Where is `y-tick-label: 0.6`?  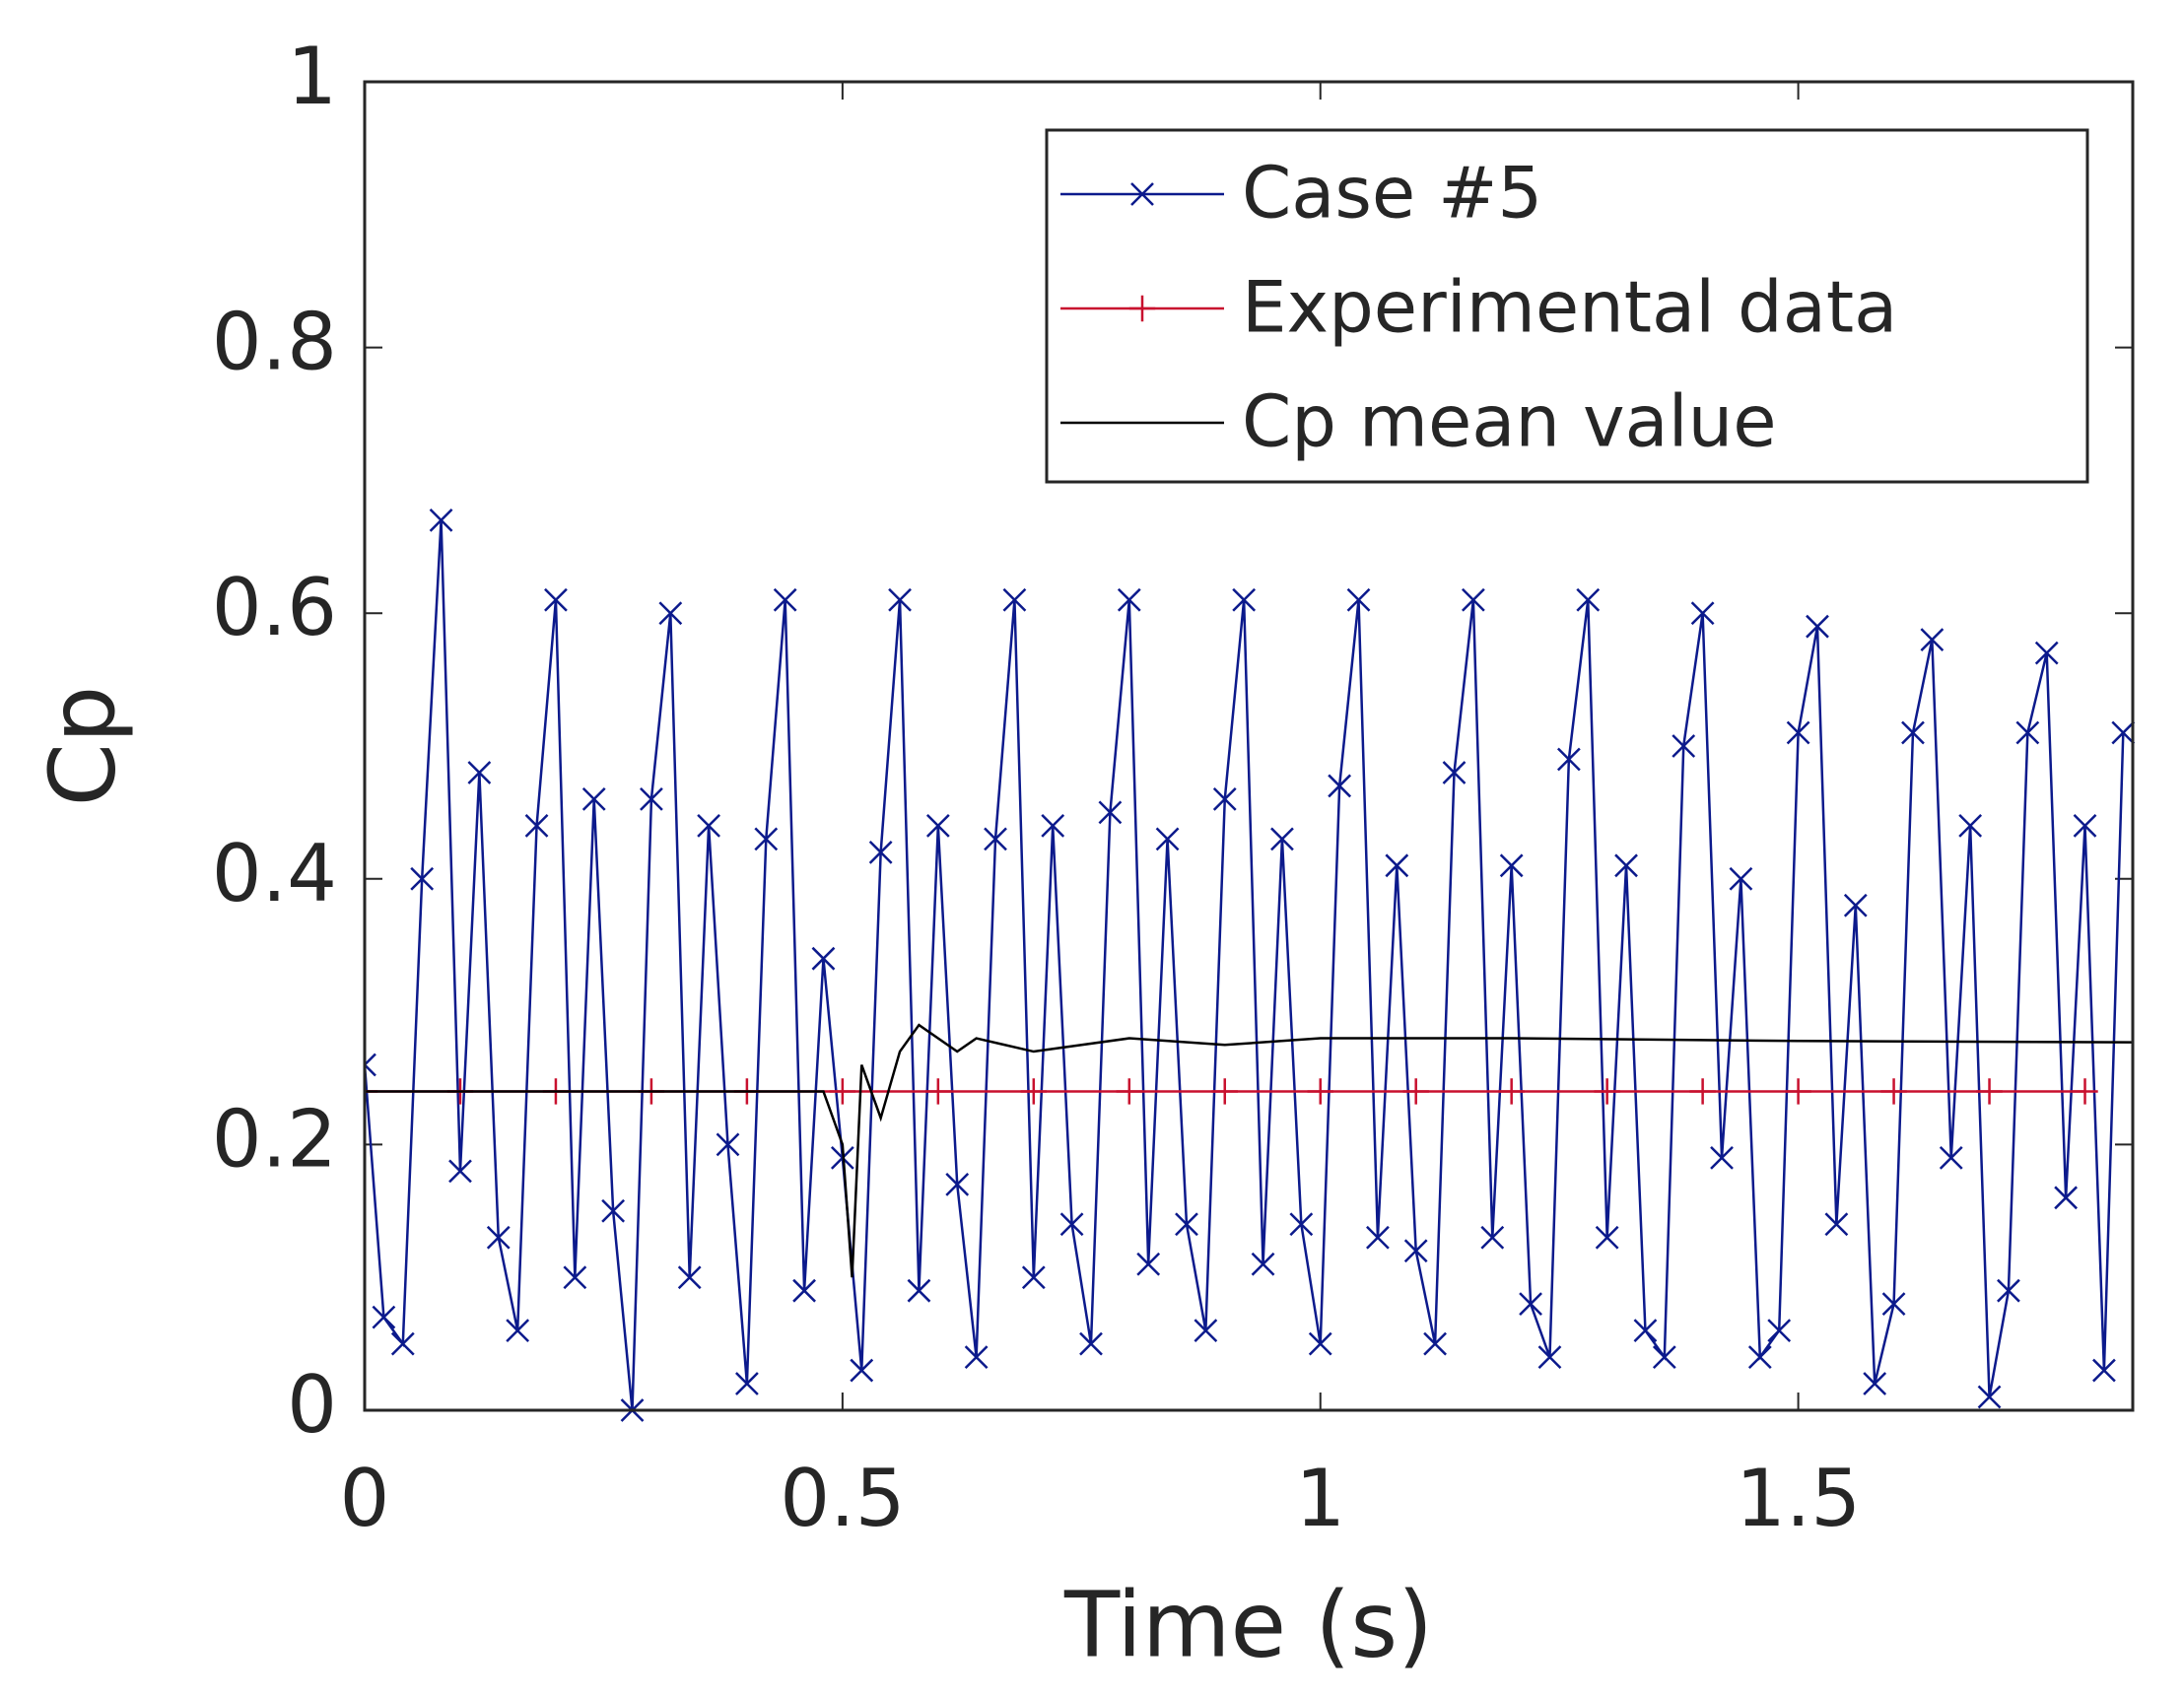
y-tick-label: 0.6 is located at coordinates (274, 607).